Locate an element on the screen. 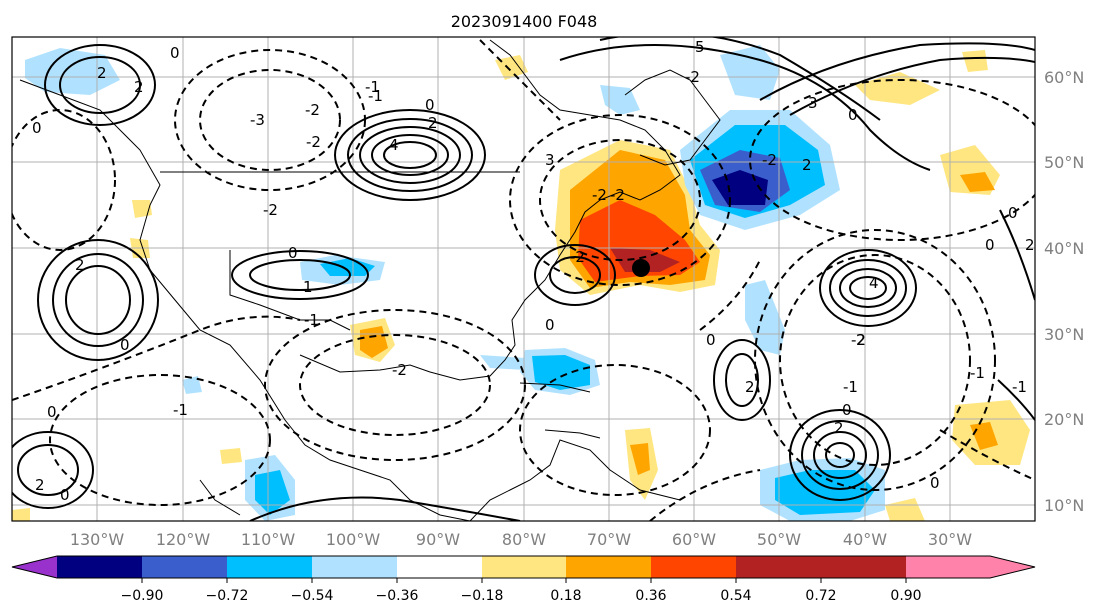  colorbar-outline is located at coordinates (523, 567).